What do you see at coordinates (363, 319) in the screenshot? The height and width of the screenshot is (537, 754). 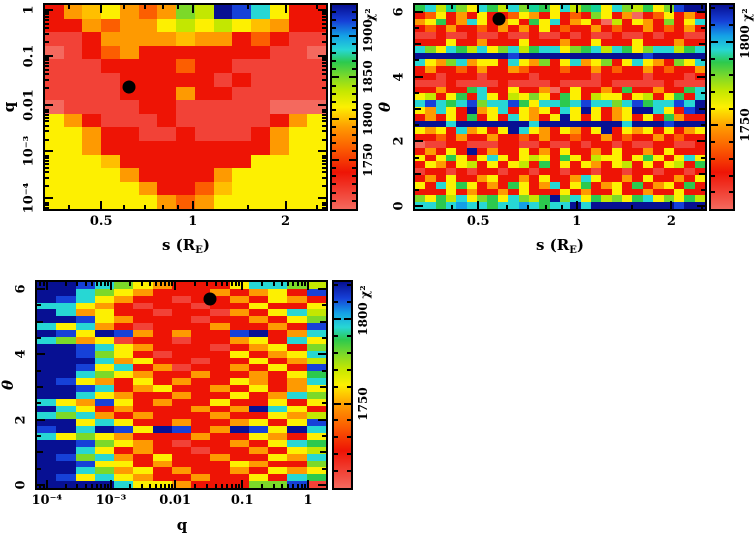 I see `colorbar-tick-label: 1800` at bounding box center [363, 319].